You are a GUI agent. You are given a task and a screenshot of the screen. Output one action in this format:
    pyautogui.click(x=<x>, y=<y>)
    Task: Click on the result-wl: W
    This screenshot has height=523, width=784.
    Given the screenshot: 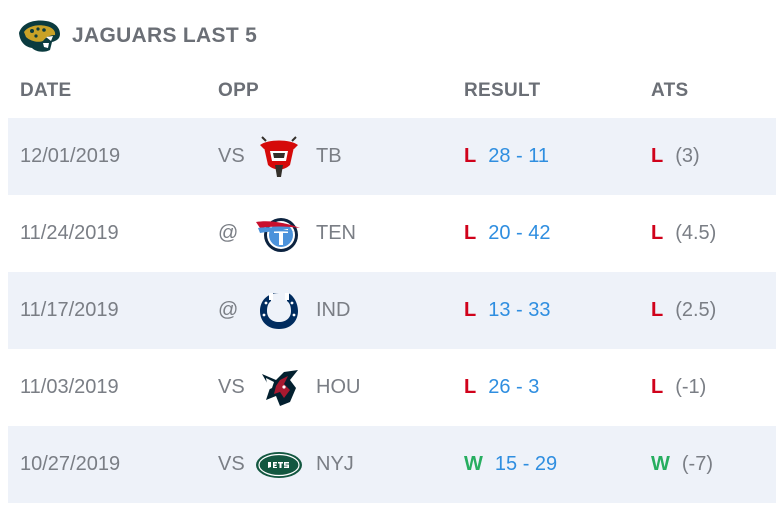 What is the action you would take?
    pyautogui.click(x=473, y=464)
    